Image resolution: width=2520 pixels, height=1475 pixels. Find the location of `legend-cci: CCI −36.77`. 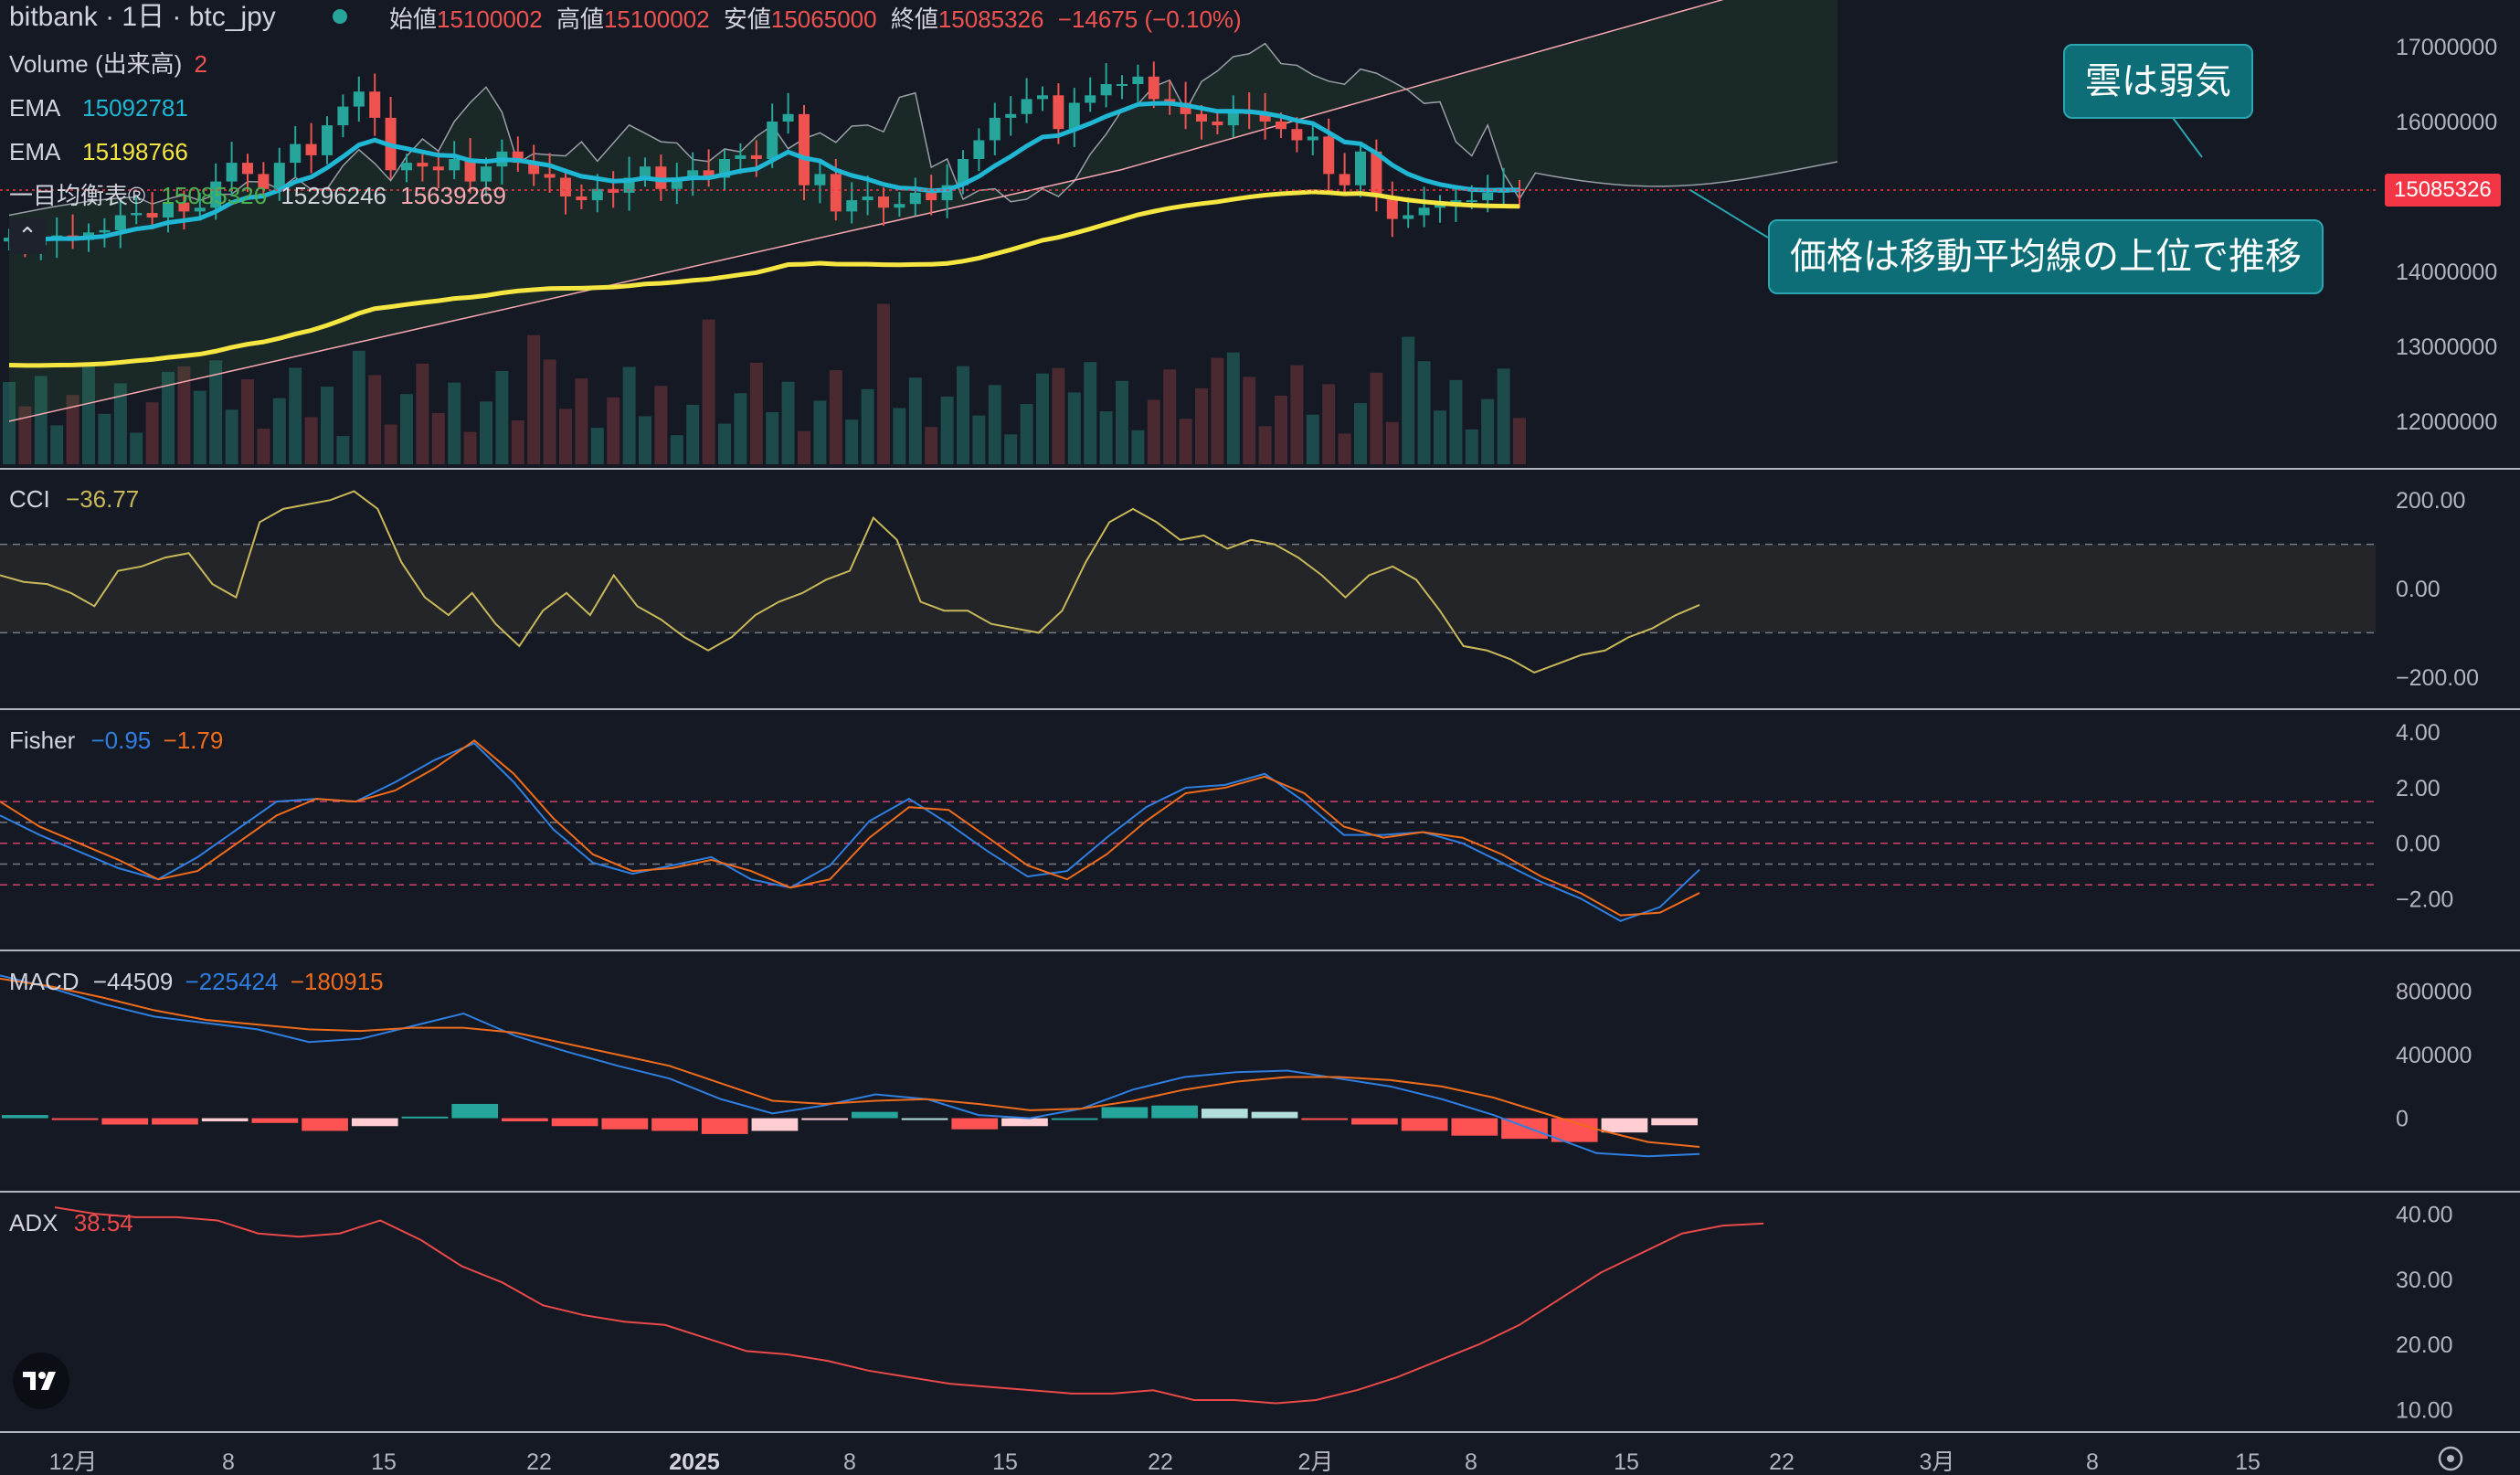

legend-cci: CCI −36.77 is located at coordinates (74, 499).